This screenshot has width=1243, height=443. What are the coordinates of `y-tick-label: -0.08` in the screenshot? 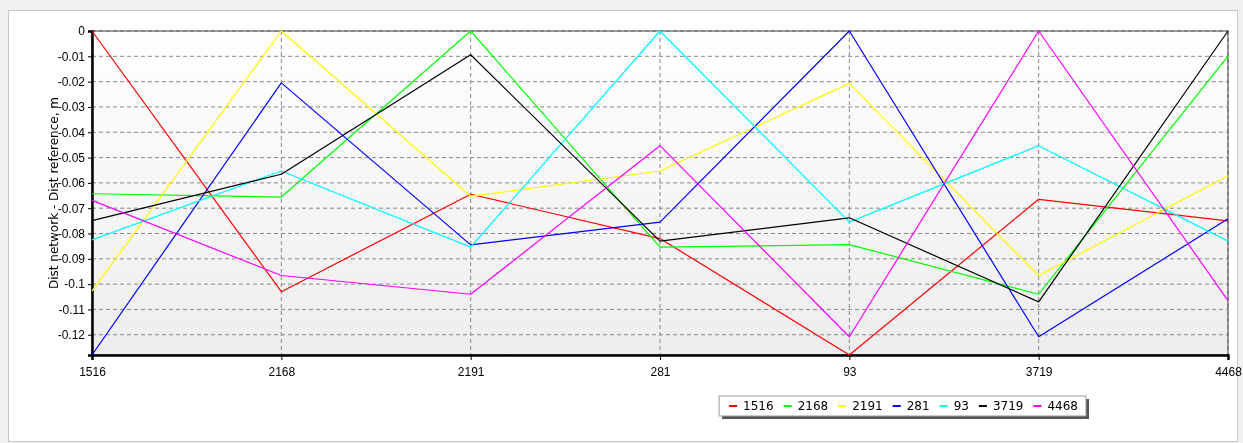 It's located at (71, 233).